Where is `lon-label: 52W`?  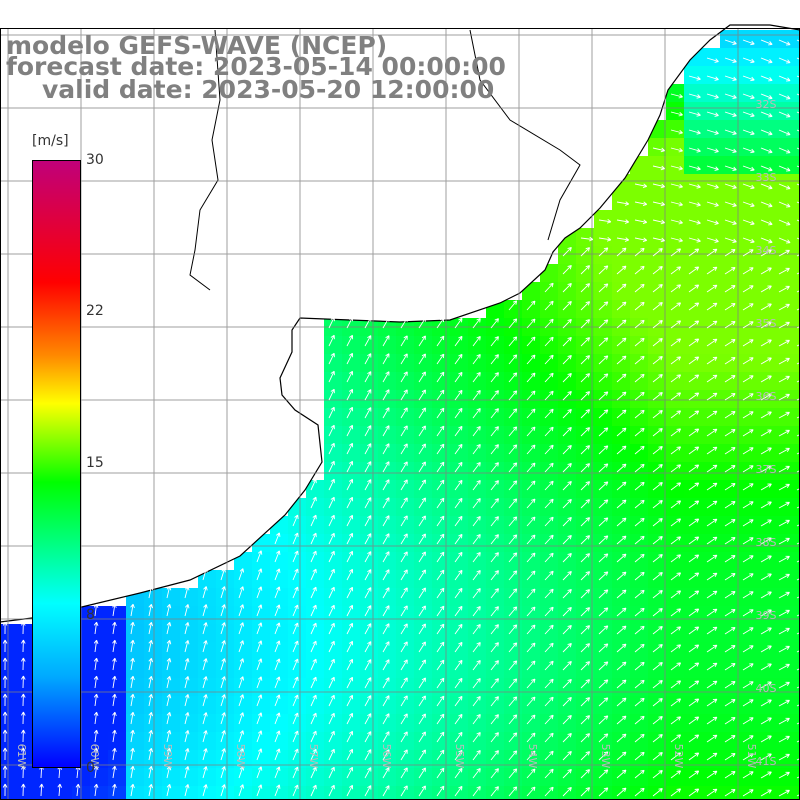 lon-label: 52W is located at coordinates (678, 756).